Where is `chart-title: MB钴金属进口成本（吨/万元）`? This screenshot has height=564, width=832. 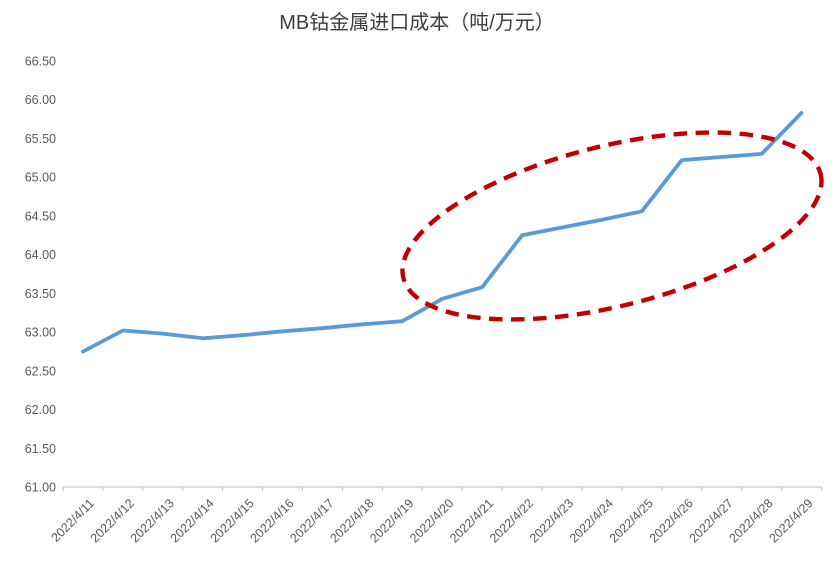 chart-title: MB钴金属进口成本（吨/万元） is located at coordinates (417, 22).